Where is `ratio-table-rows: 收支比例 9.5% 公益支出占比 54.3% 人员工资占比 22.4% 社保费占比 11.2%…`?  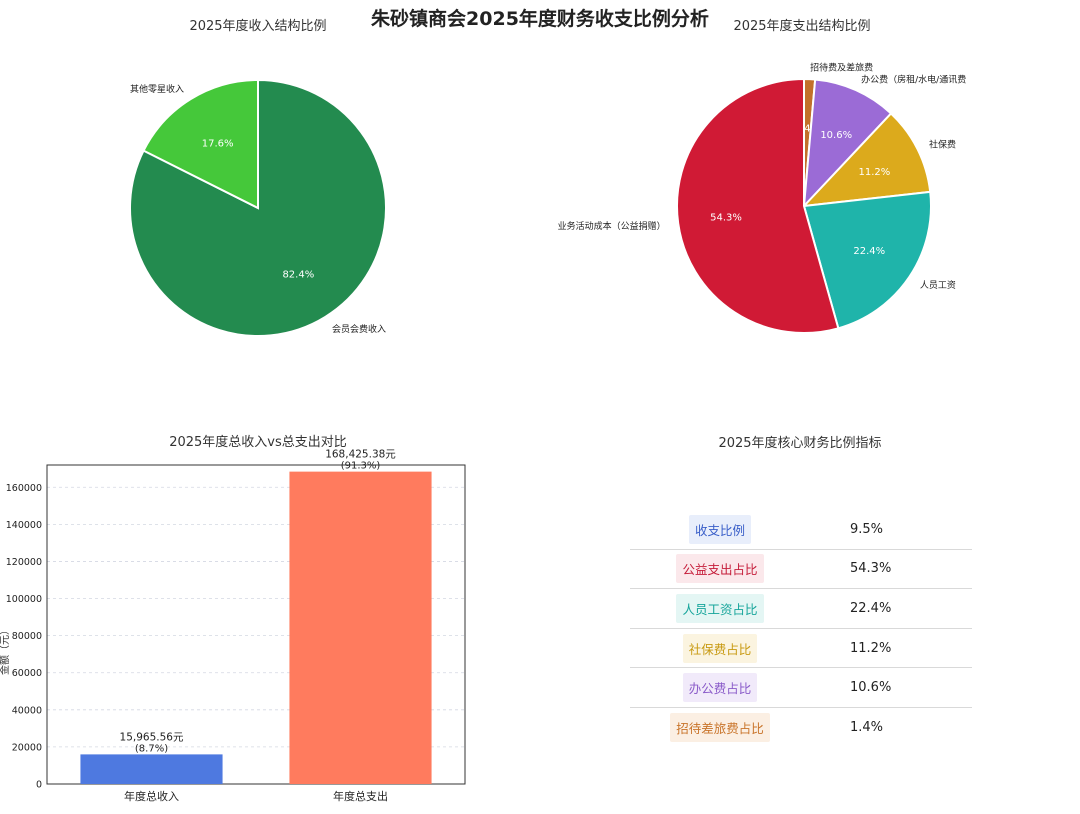 ratio-table-rows: 收支比例 9.5% 公益支出占比 54.3% 人员工资占比 22.4% 社保费占比 11.2%… is located at coordinates (801, 628).